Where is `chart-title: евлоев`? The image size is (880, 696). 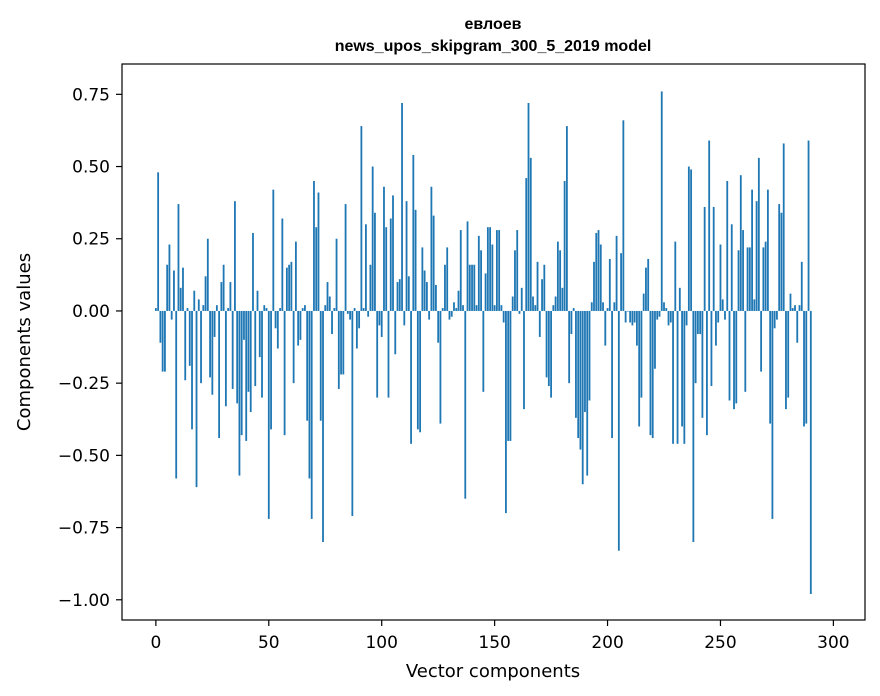
chart-title: евлоев is located at coordinates (493, 24).